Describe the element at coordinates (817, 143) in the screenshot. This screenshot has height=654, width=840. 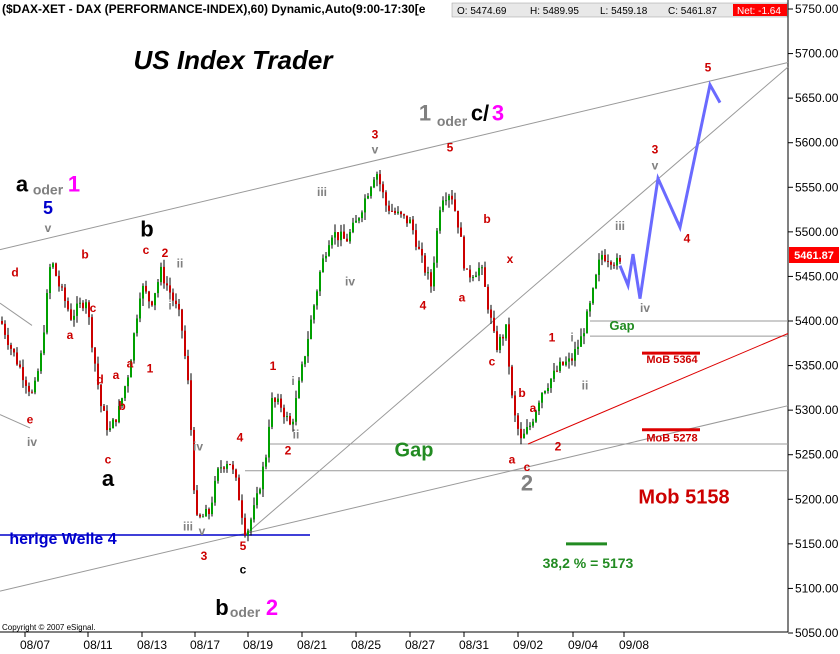
I see `y-tick-label: 5600.00` at that location.